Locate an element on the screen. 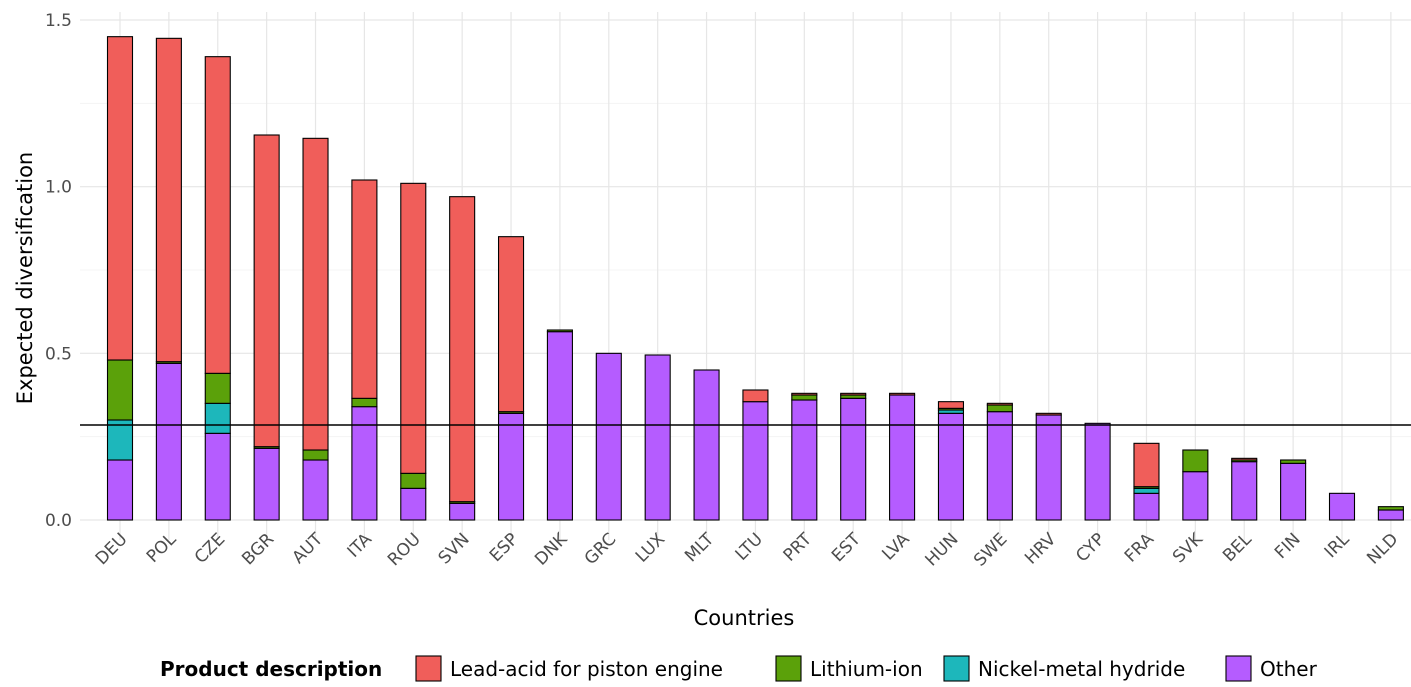  x-tick-label: ESP is located at coordinates (504, 547).